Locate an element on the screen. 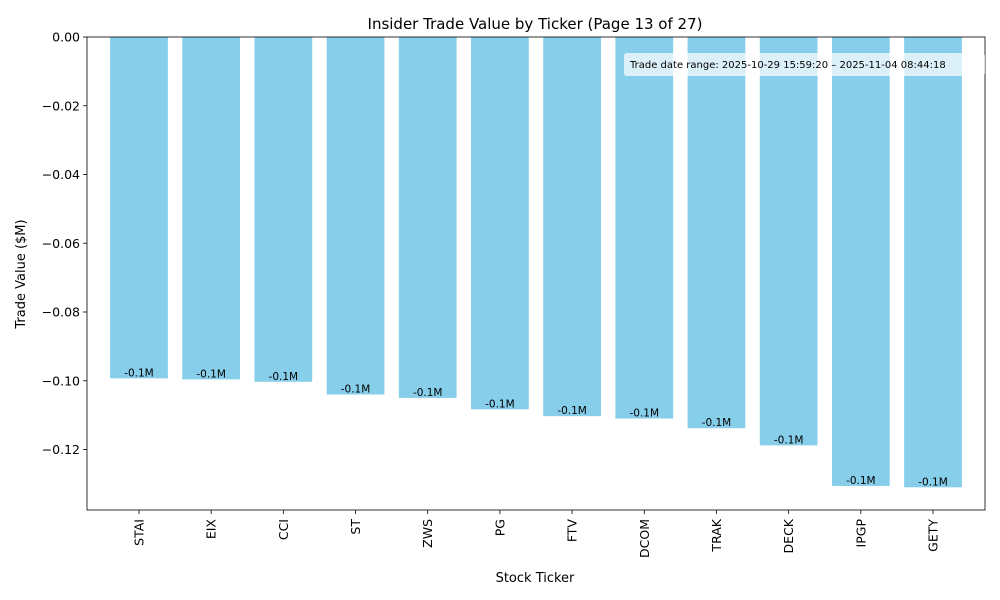  x-tick-label: EIX is located at coordinates (211, 529).